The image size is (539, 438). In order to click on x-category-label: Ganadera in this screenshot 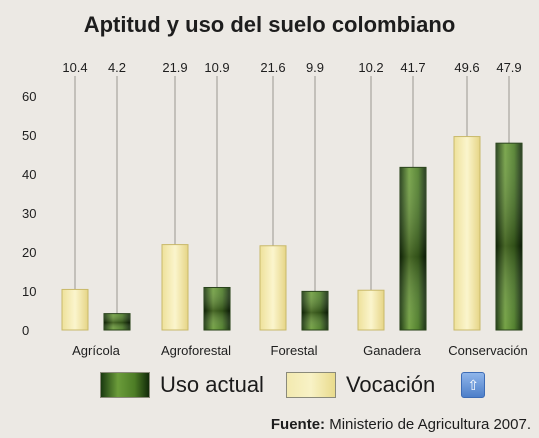, I will do `click(392, 350)`.